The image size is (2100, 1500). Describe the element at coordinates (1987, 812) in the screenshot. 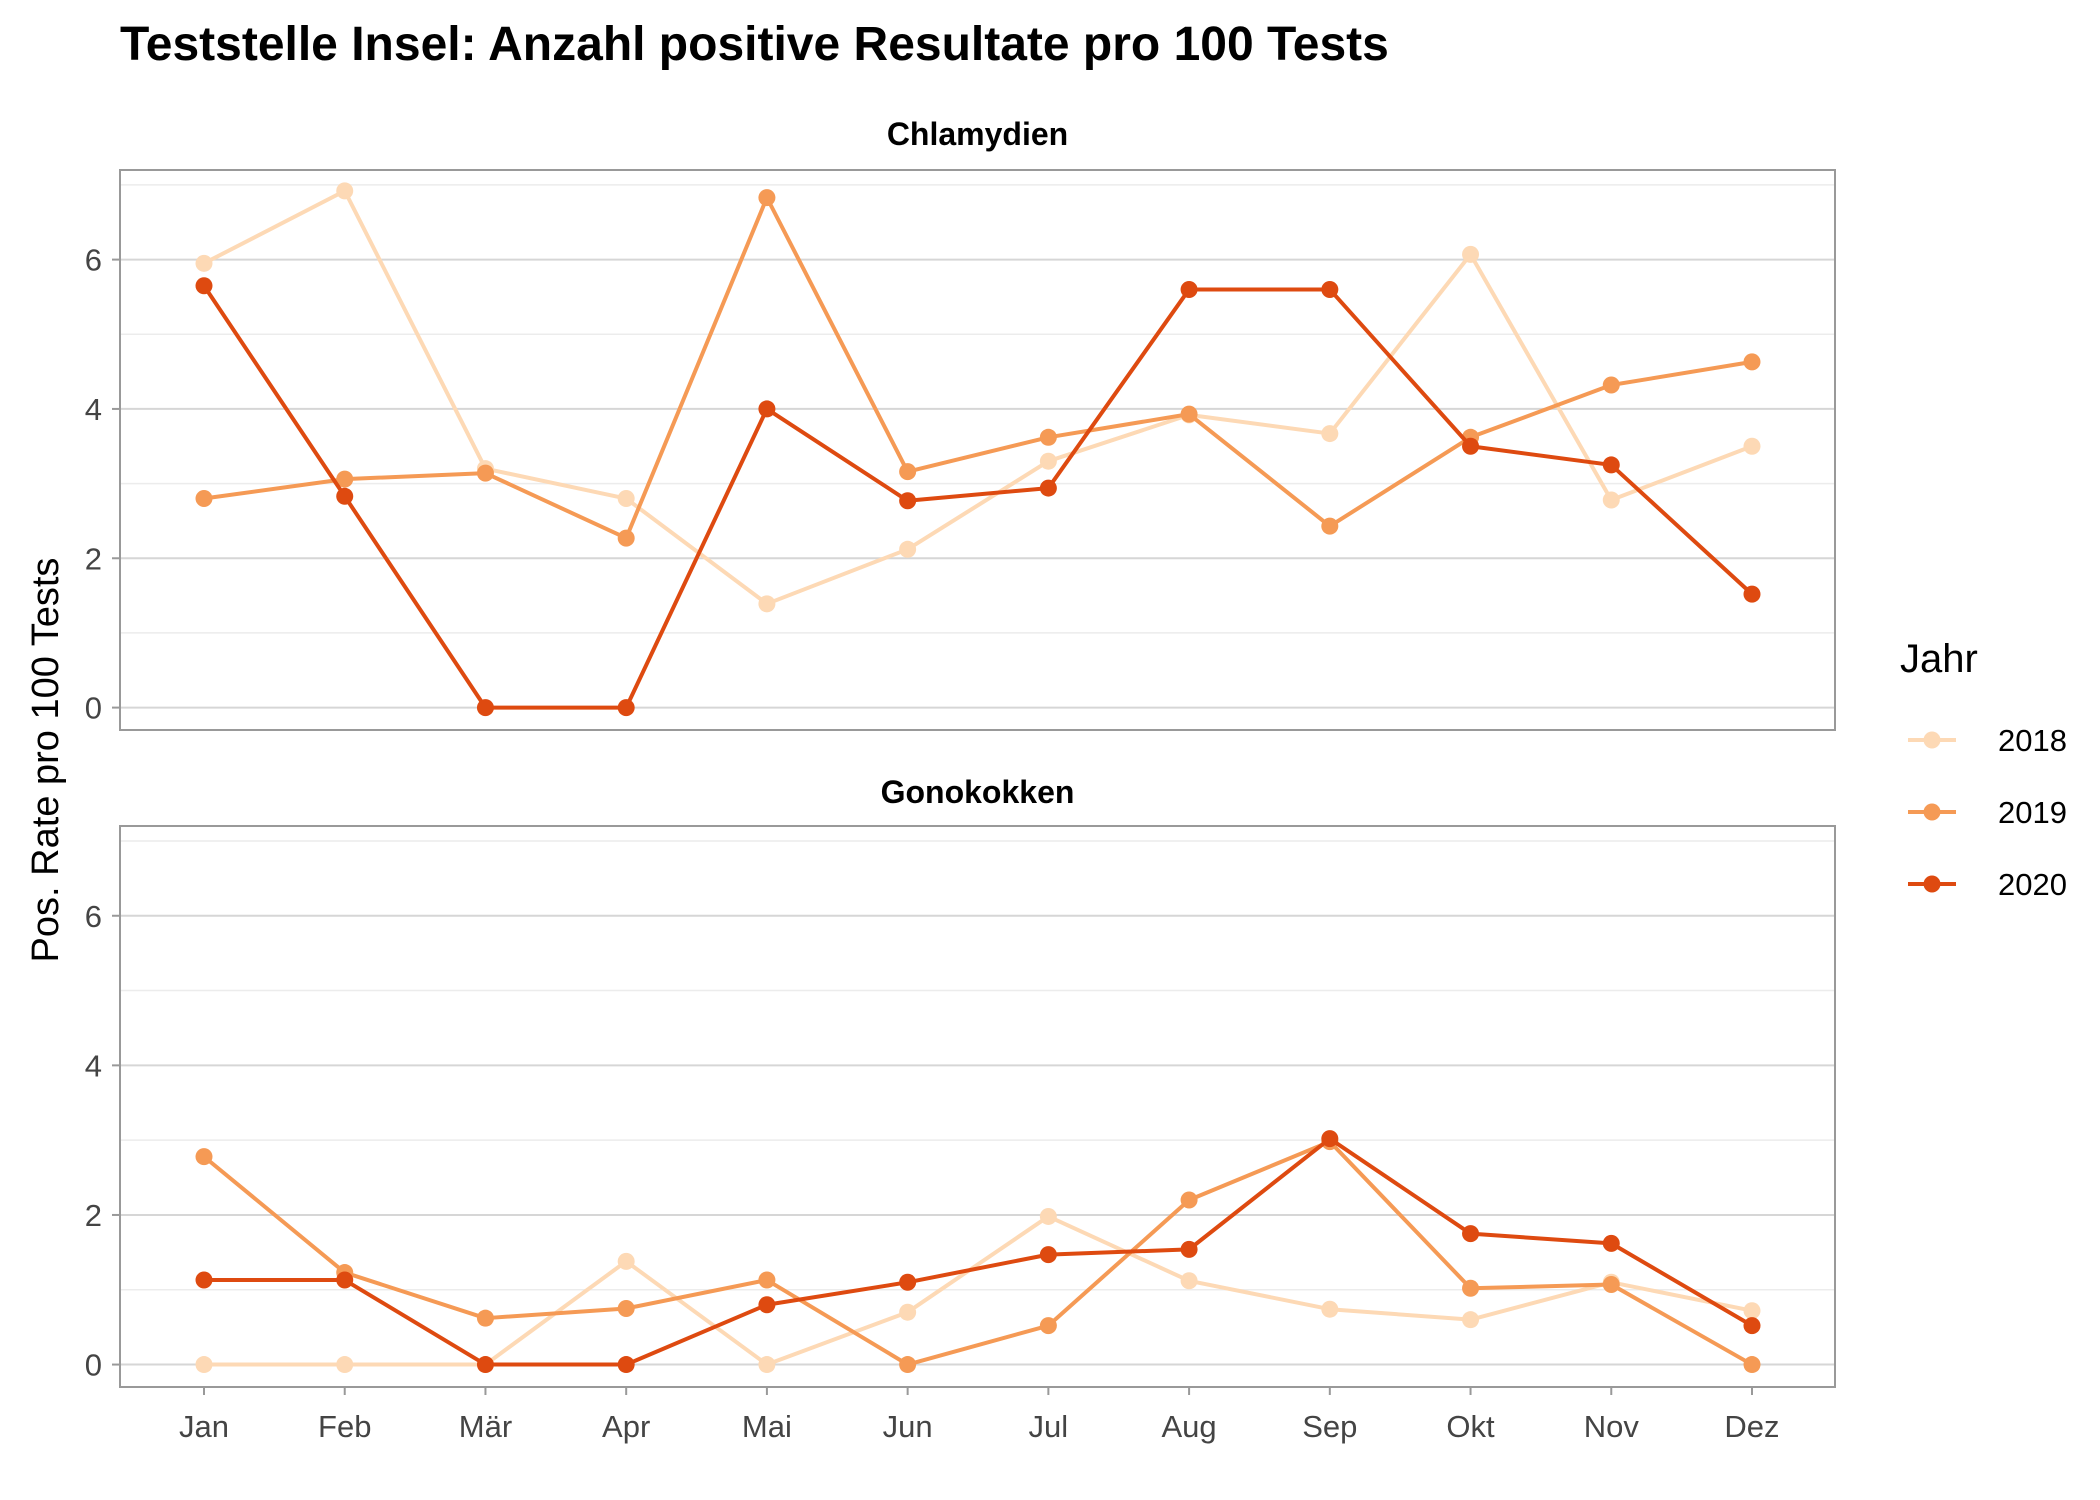

I see `legend-entry-2019: 2019` at that location.